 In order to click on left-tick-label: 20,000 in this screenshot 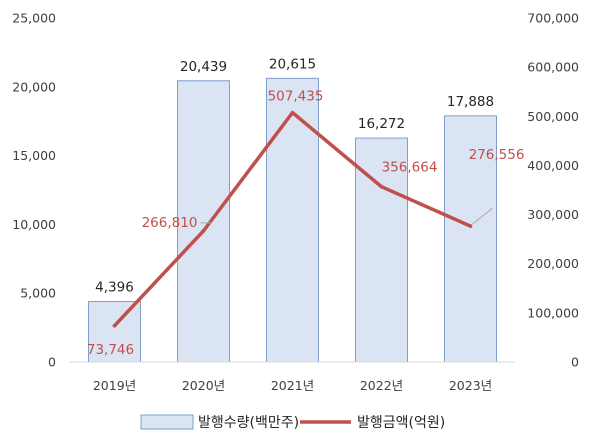, I will do `click(34, 86)`.